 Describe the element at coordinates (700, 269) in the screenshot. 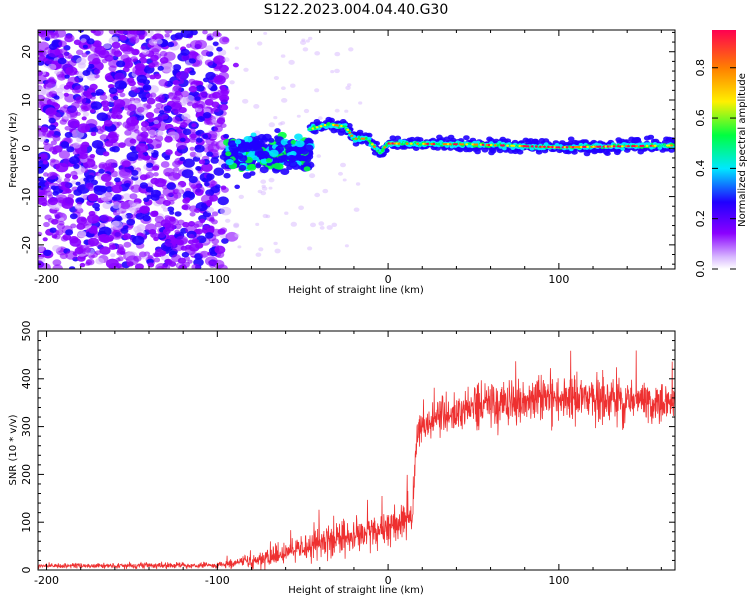

I see `colorbar-tick-label: 0.0` at that location.